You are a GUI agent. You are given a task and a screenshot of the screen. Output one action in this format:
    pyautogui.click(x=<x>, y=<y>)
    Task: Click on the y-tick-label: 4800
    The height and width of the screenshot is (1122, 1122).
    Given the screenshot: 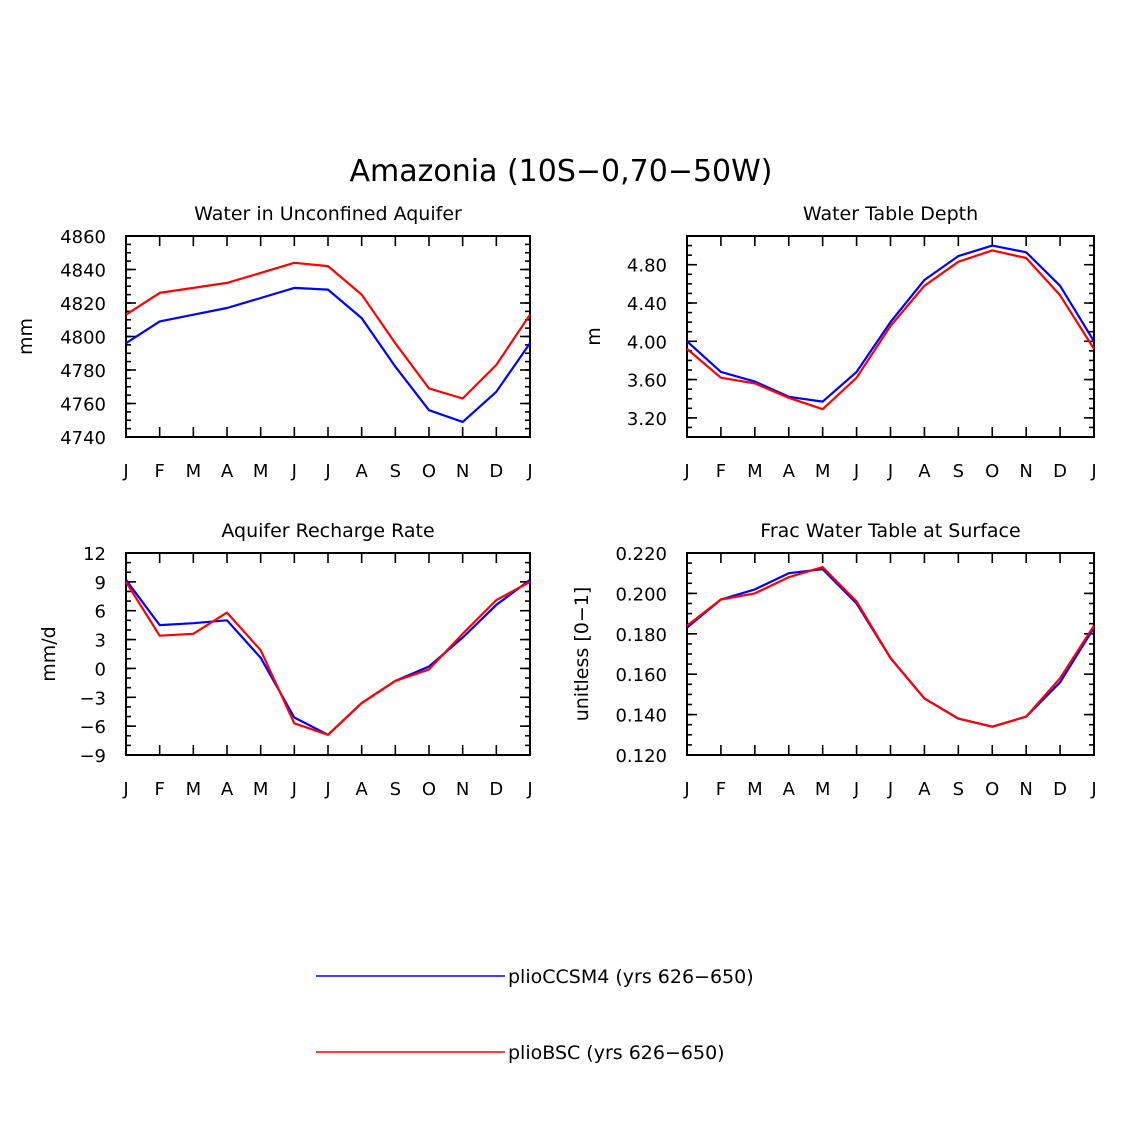 What is the action you would take?
    pyautogui.click(x=83, y=338)
    